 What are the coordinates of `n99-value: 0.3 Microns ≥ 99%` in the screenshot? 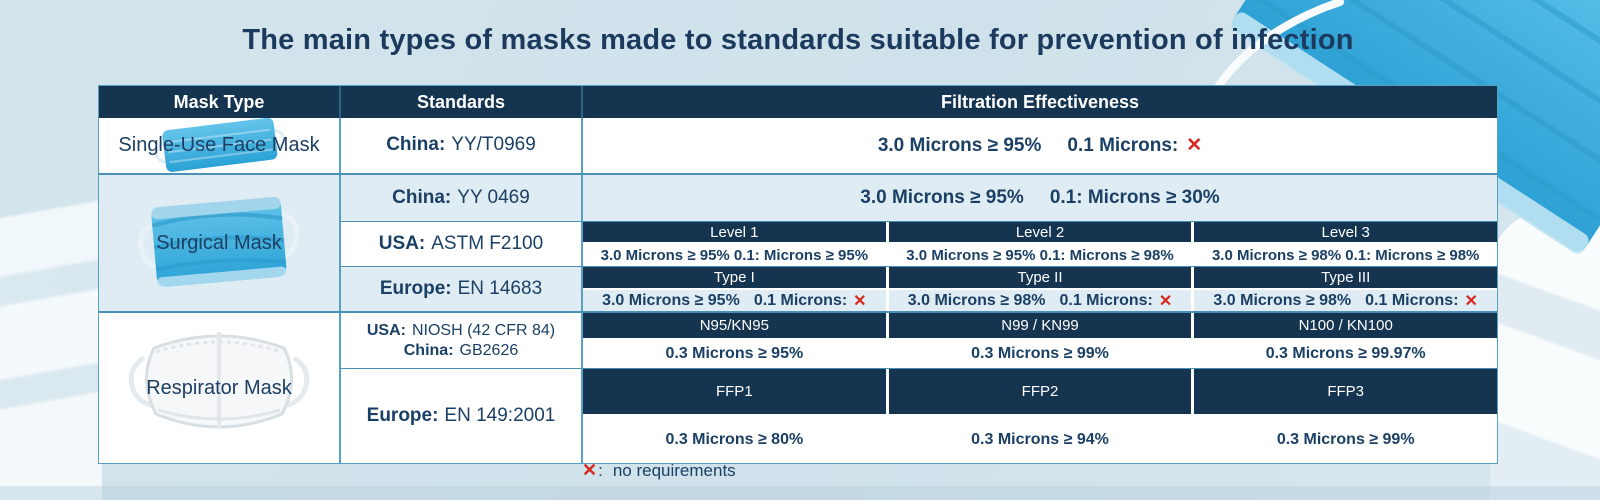 It's located at (1040, 354).